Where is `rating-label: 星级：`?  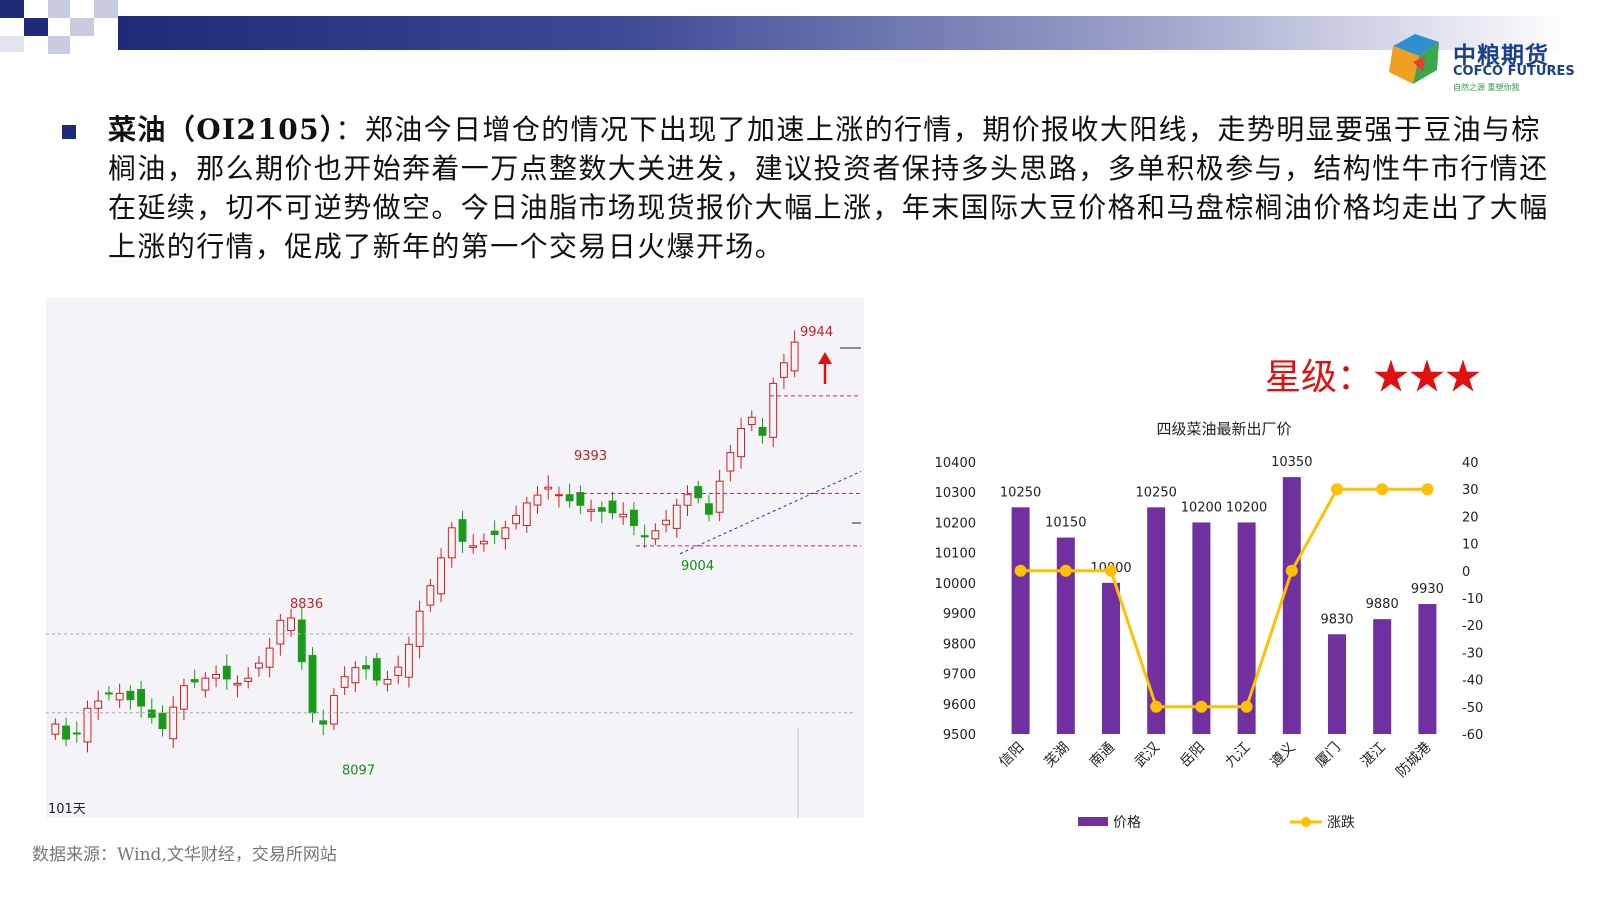
rating-label: 星级： is located at coordinates (1319, 377).